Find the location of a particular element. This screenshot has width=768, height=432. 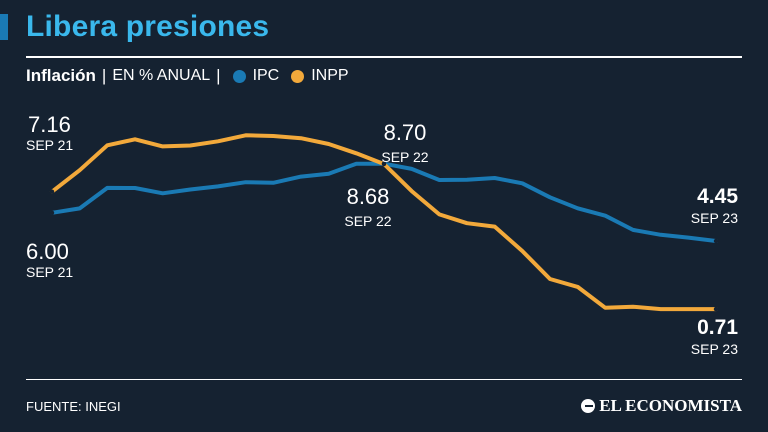

annotation-date-inpp: SEP 21 is located at coordinates (49, 145).